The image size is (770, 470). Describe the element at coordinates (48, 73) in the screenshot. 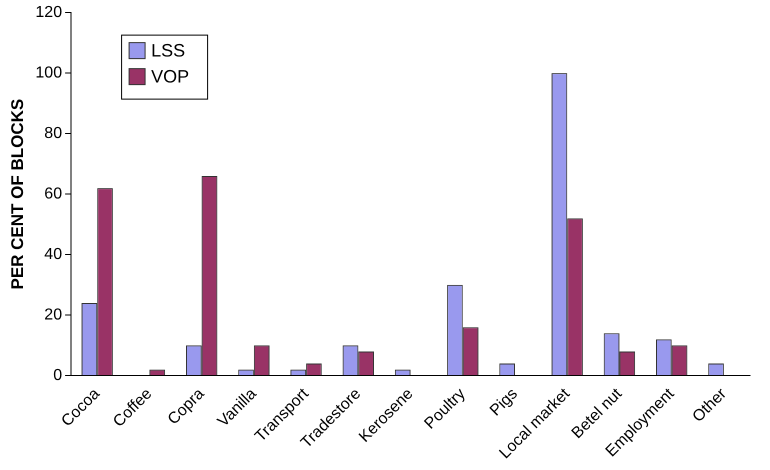

I see `y-tick-label: 100` at that location.